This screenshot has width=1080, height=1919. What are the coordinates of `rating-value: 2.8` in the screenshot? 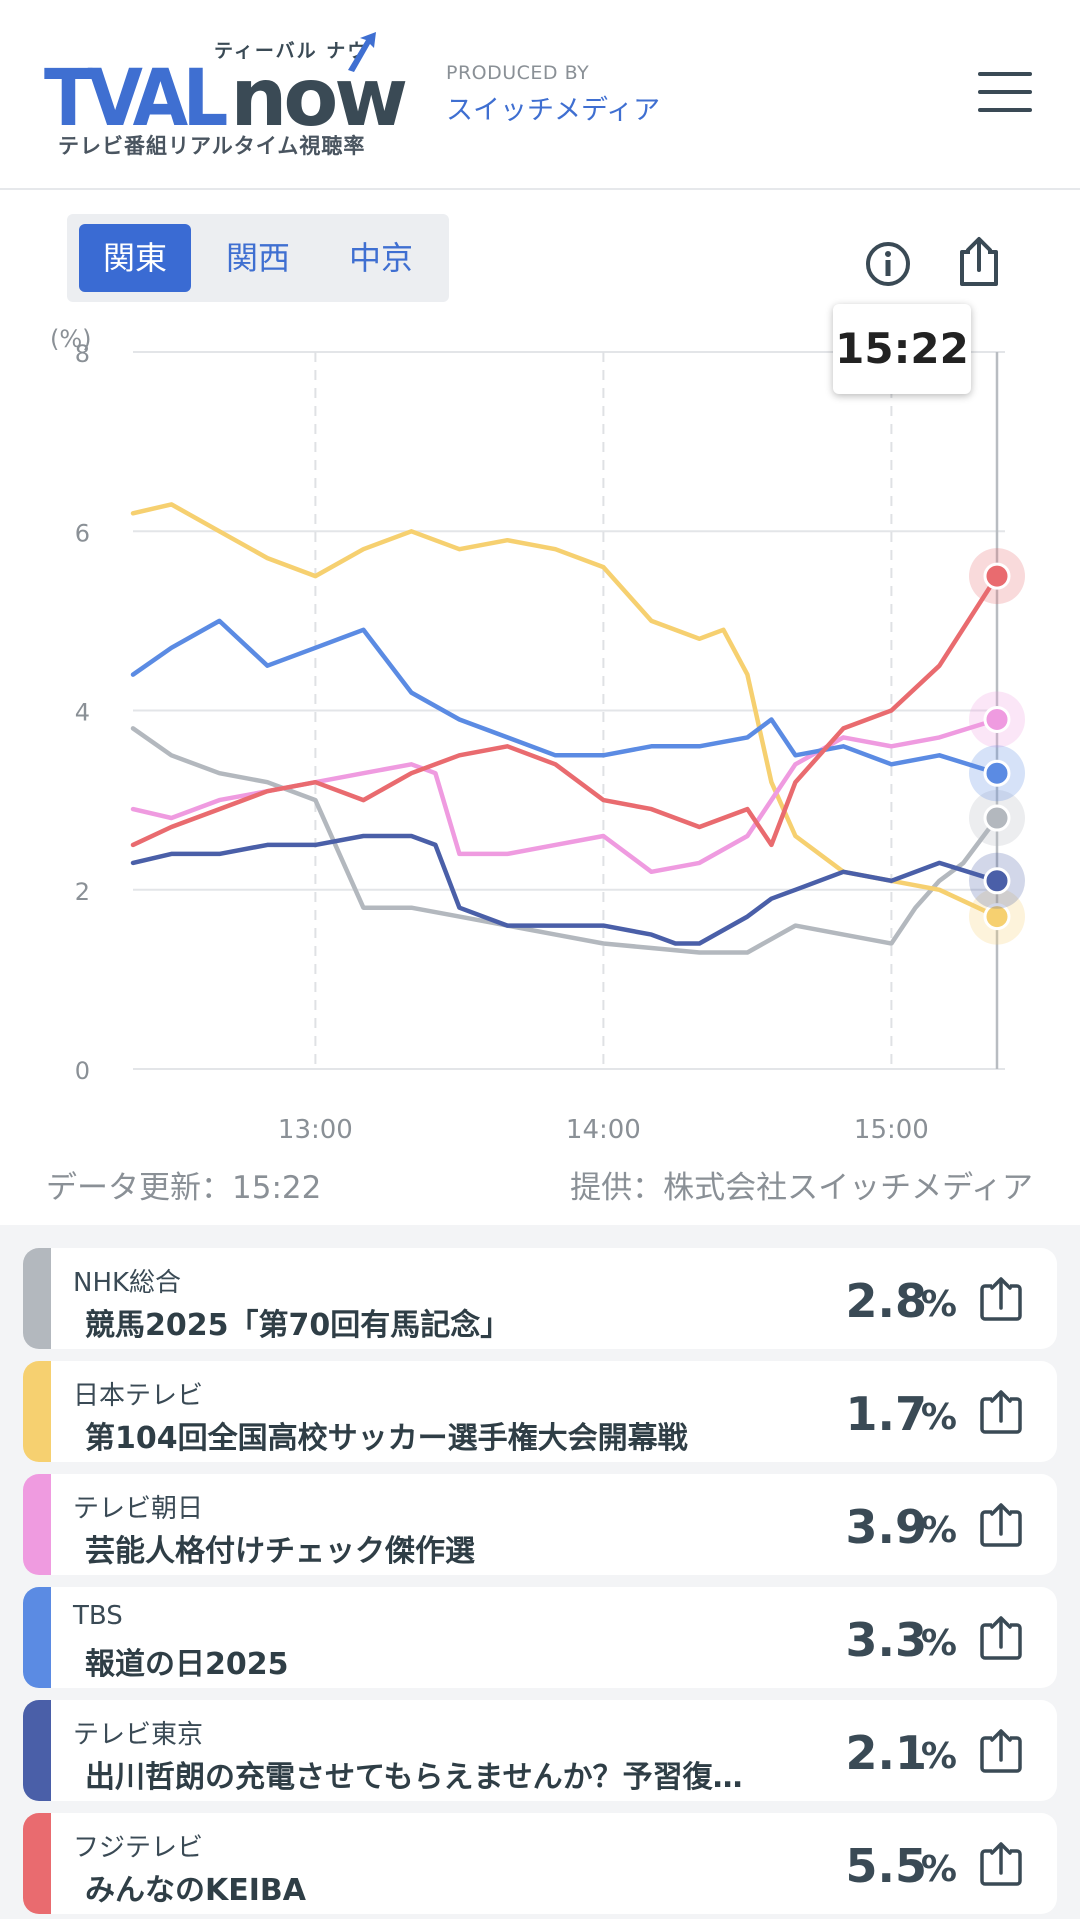 It's located at (886, 1301).